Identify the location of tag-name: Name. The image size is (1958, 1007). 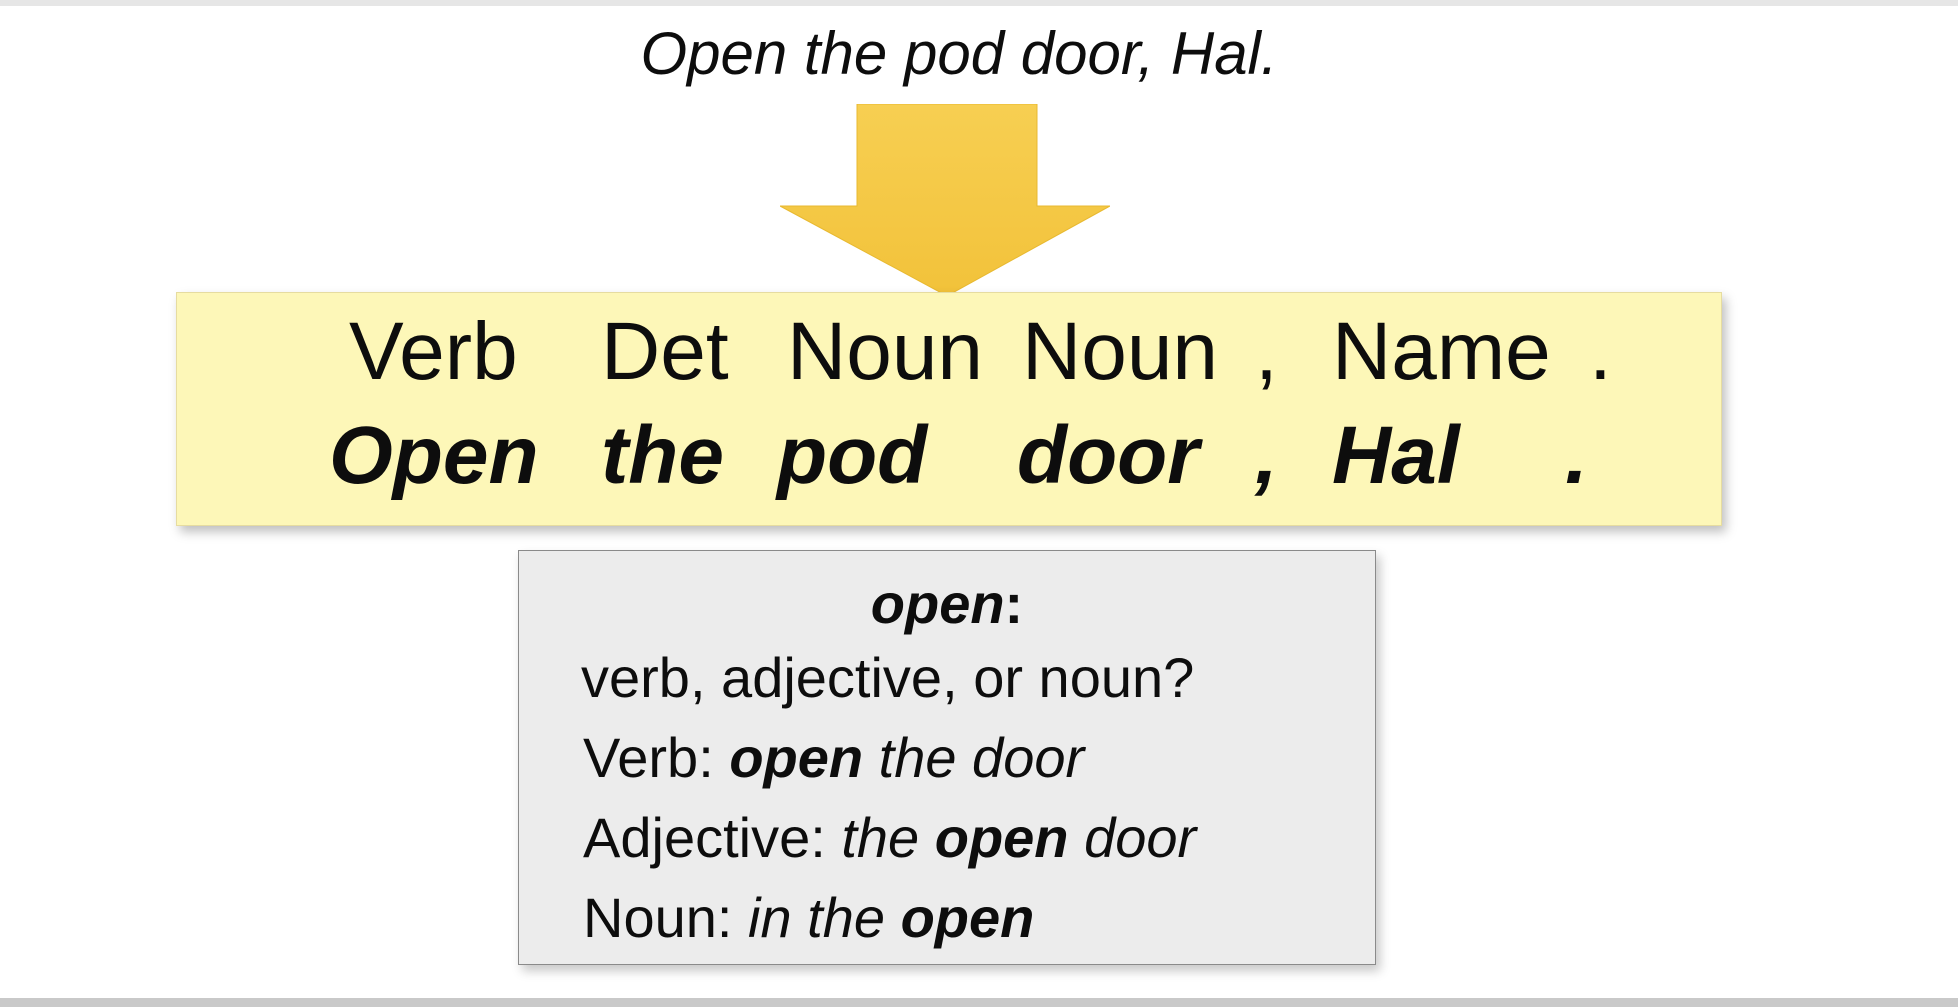
(1441, 351).